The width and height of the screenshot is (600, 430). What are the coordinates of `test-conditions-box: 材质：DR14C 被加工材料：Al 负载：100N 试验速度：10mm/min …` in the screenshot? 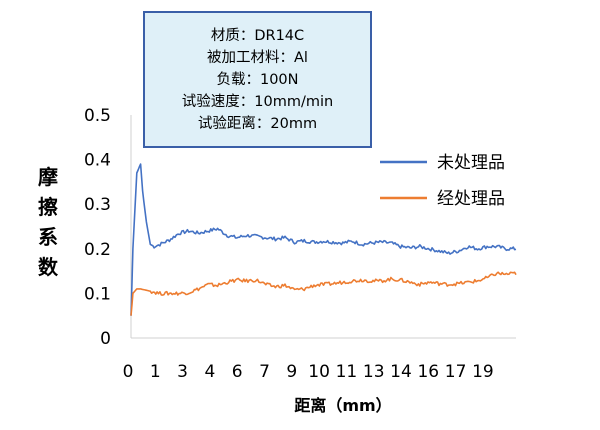 It's located at (257, 79).